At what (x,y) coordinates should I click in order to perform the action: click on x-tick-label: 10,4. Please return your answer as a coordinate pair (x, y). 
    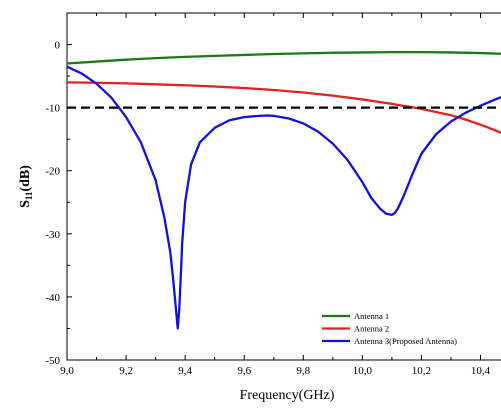
    Looking at the image, I should click on (481, 371).